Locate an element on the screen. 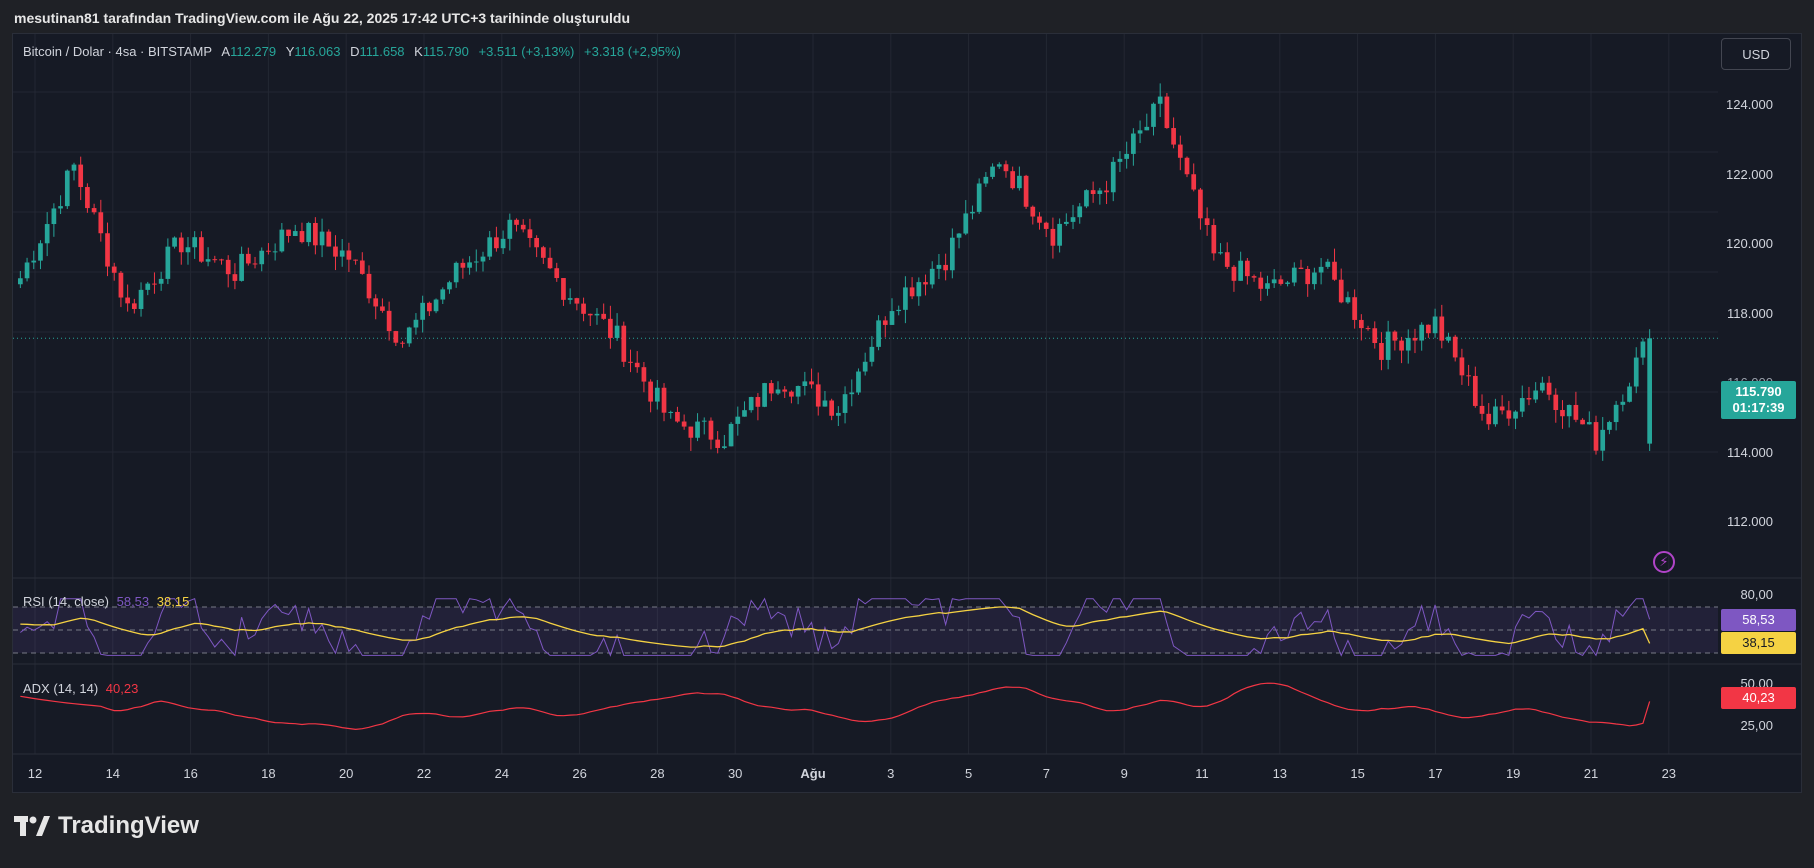 This screenshot has width=1814, height=868. rsi-ma-value: 38,15 is located at coordinates (173, 601).